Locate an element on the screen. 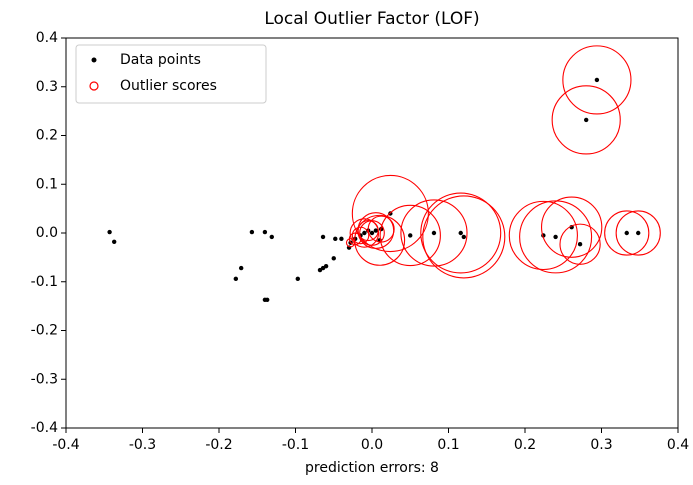 Image resolution: width=693 pixels, height=485 pixels. legend-box is located at coordinates (171, 74).